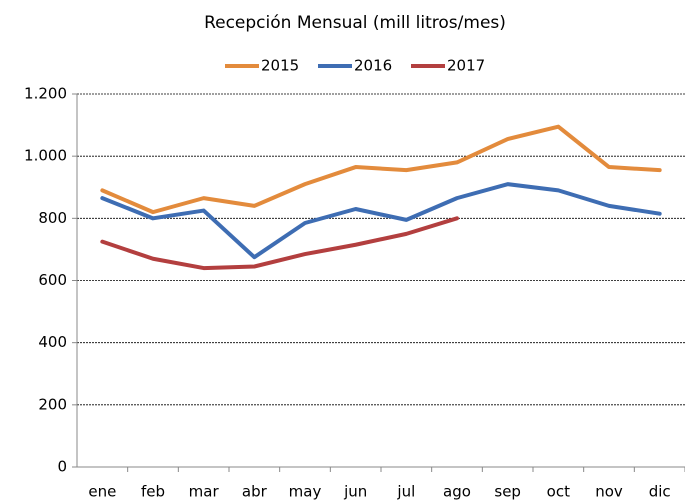 This screenshot has width=685, height=502. I want to click on y-tick-label: 800, so click(52, 218).